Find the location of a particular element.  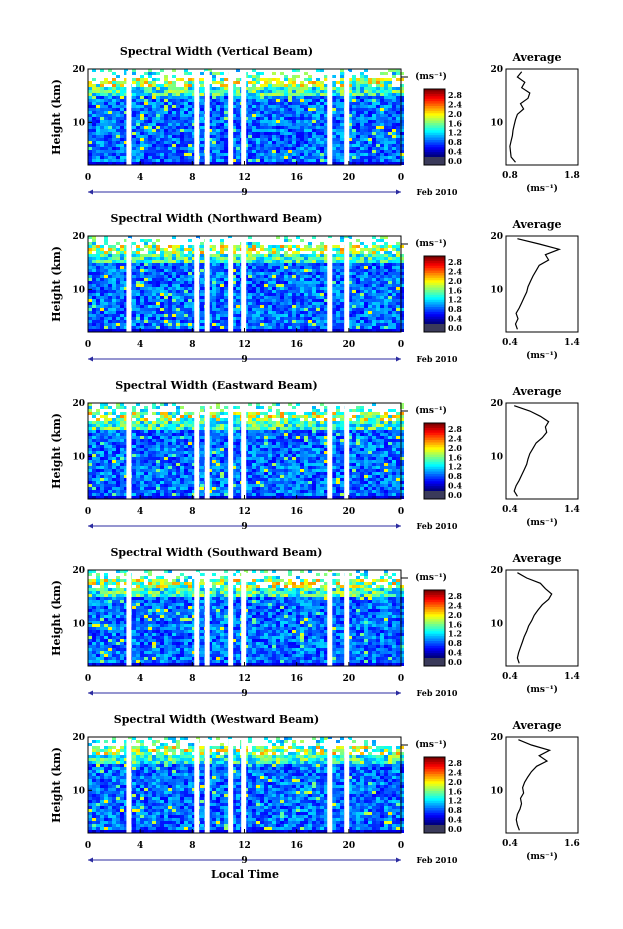

data-gap is located at coordinates (231, 285).